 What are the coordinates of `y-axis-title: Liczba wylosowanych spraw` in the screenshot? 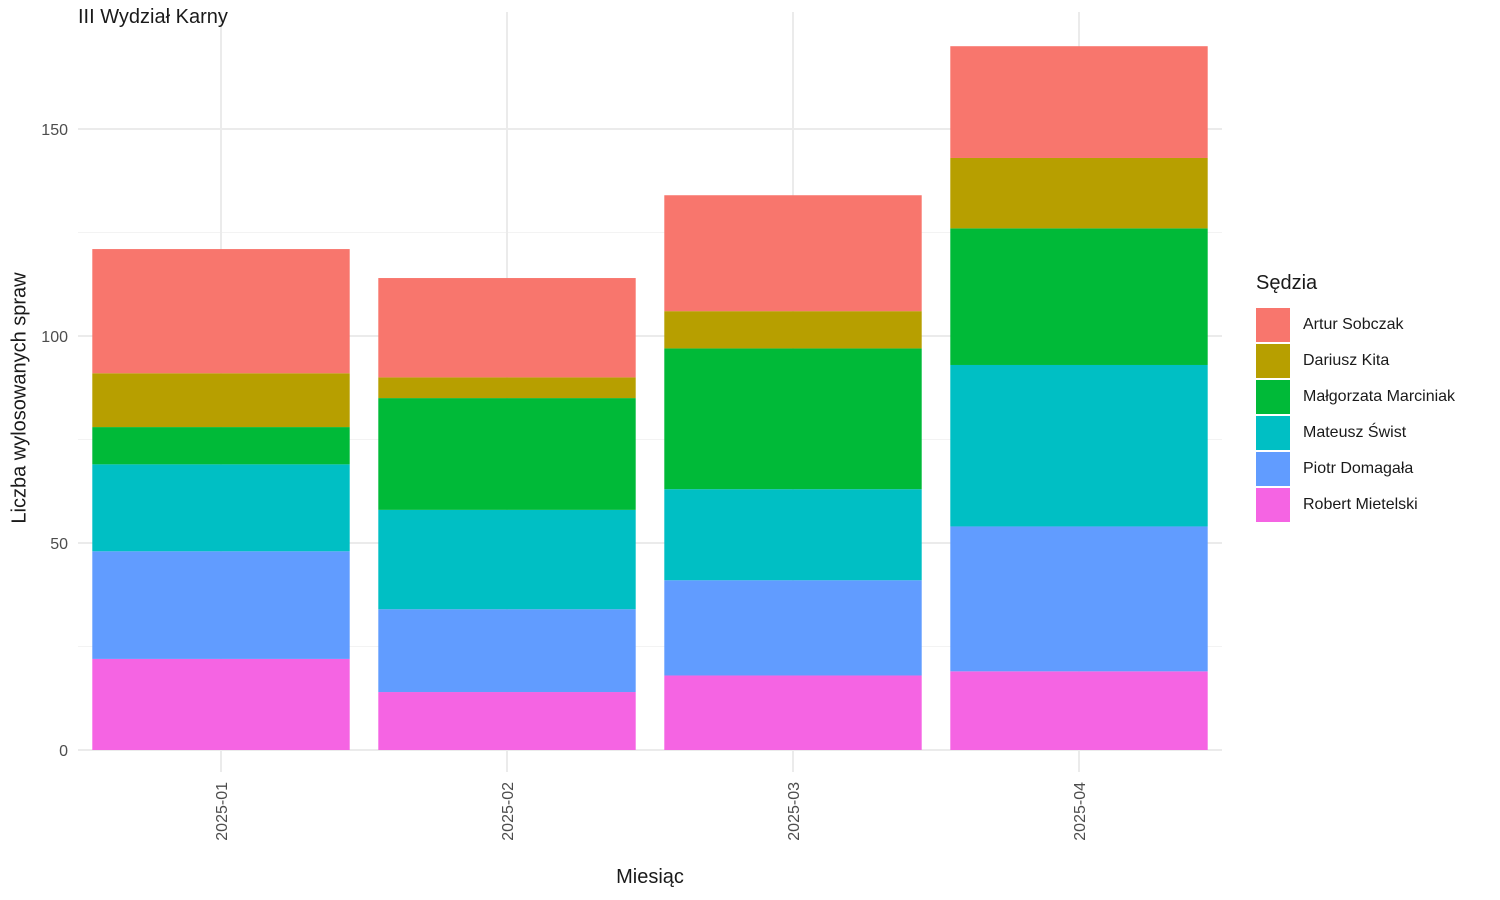 It's located at (19, 398).